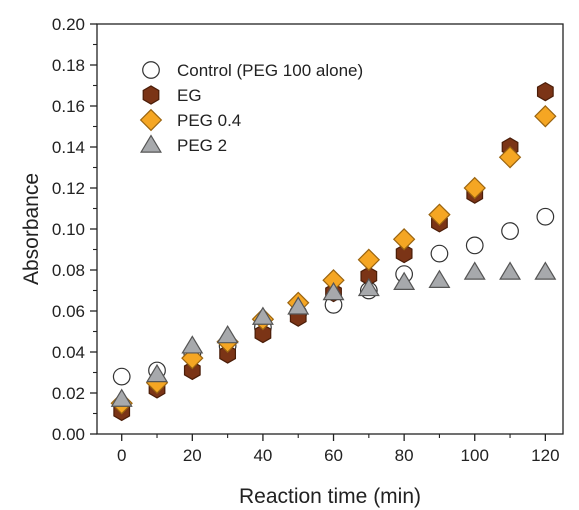  Describe the element at coordinates (68, 188) in the screenshot. I see `y-tick-label: 0.12` at that location.